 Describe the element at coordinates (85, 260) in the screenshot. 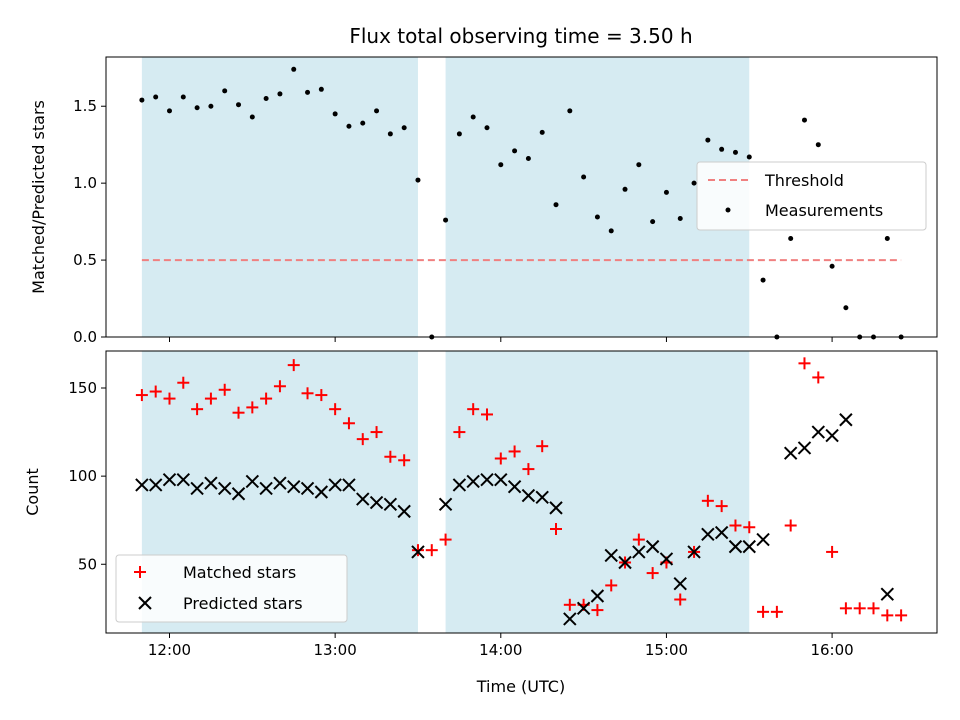

I see `top-y-tick-label: 0.5` at that location.